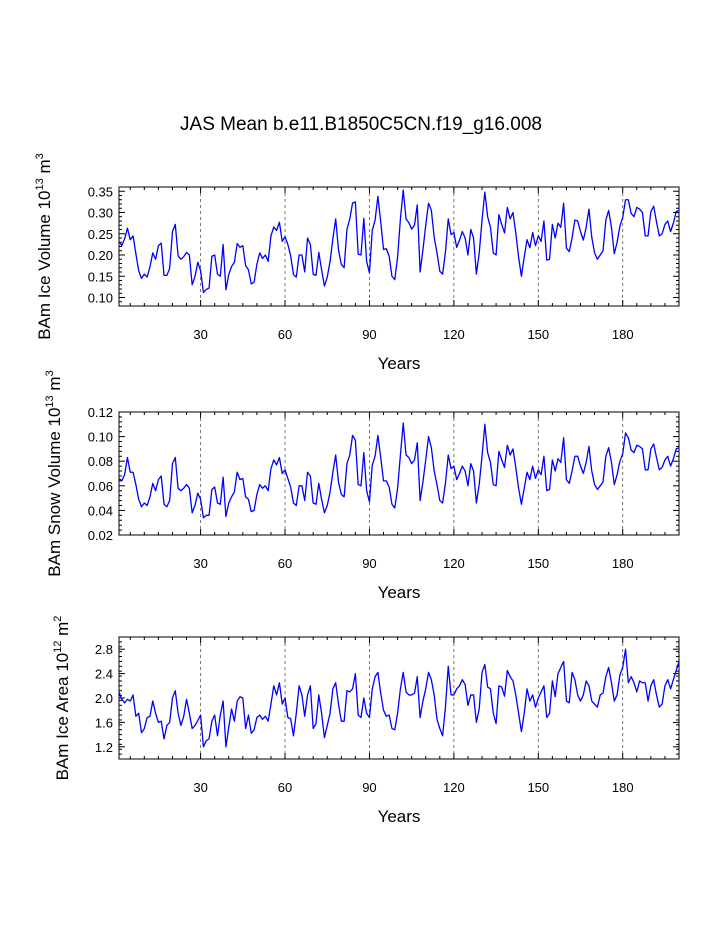 This screenshot has height=935, width=723. I want to click on ice-area-yaxis-title-superscript: 12, so click(58, 647).